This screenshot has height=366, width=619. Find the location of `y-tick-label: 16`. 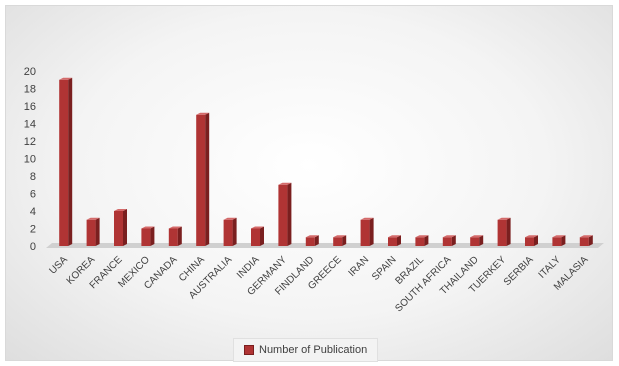

y-tick-label: 16 is located at coordinates (30, 107).